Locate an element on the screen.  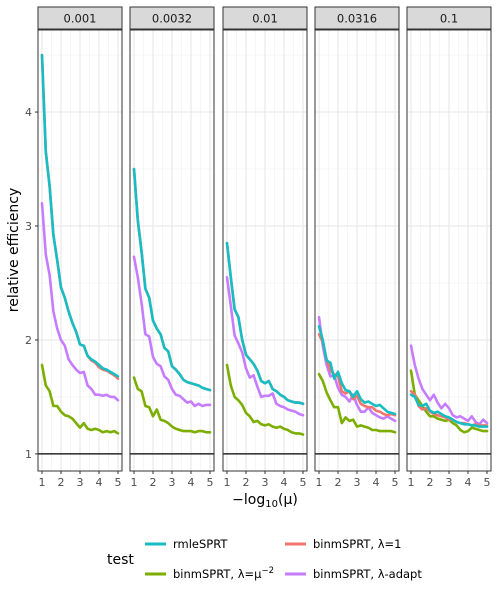
panel-strip-label: 0.0316 is located at coordinates (357, 19).